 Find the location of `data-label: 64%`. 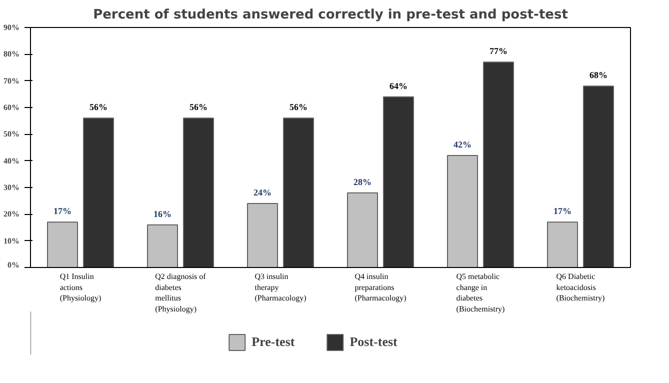

data-label: 64% is located at coordinates (399, 85).